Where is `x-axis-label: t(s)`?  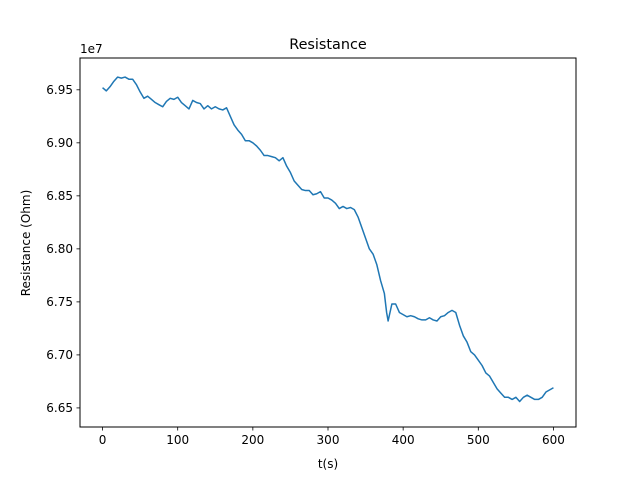
x-axis-label: t(s) is located at coordinates (328, 464).